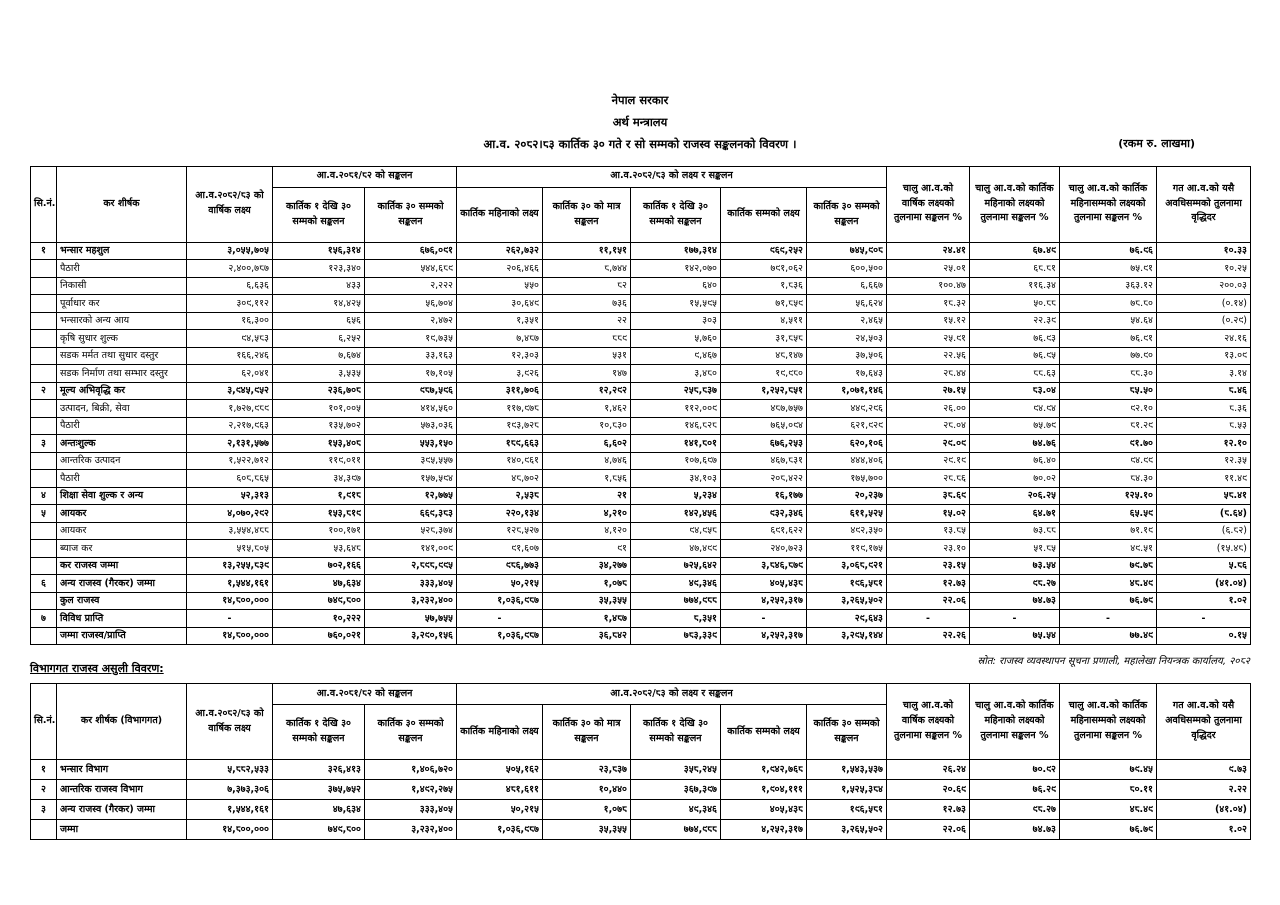 The width and height of the screenshot is (1280, 905). What do you see at coordinates (121, 531) in the screenshot?
I see `cell-tax-heading: आयकर` at bounding box center [121, 531].